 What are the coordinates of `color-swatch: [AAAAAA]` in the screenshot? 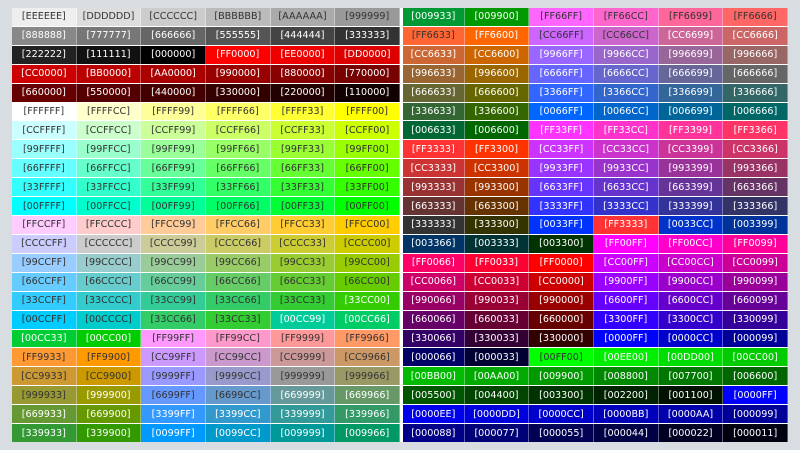 It's located at (303, 17).